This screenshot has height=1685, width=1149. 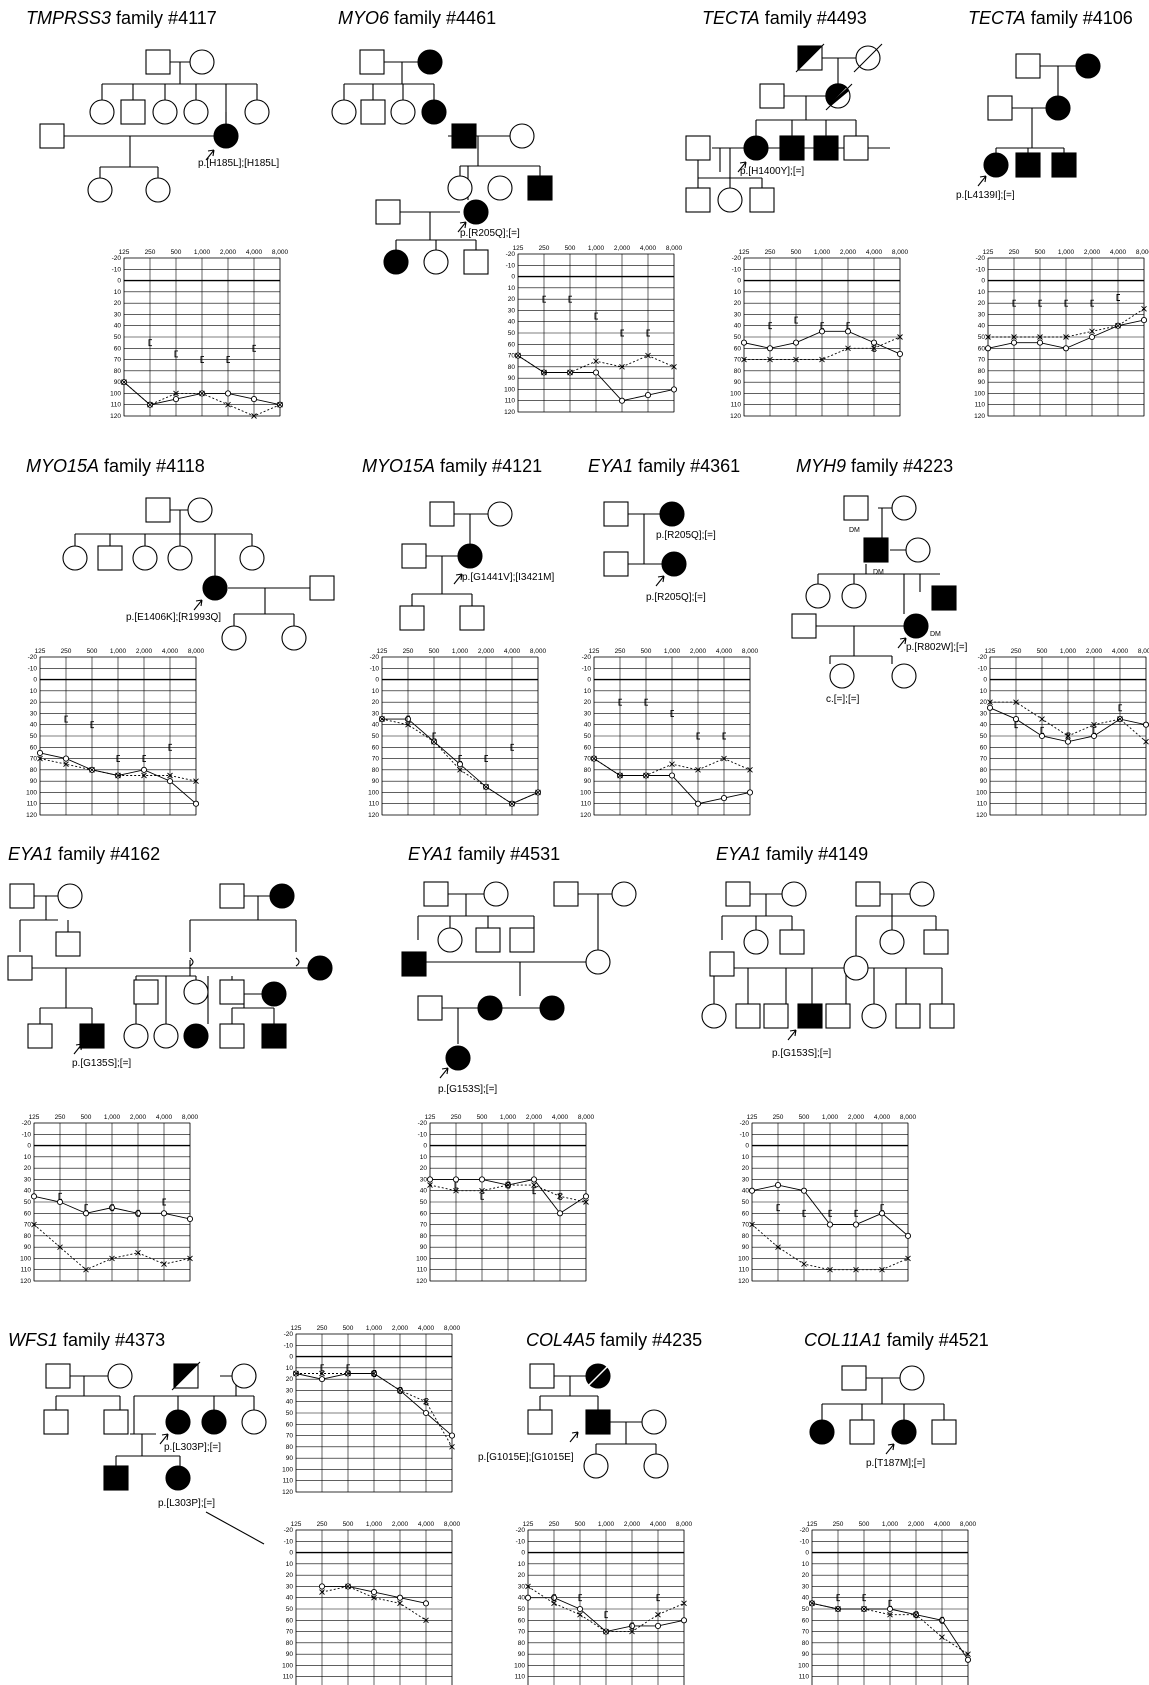 I want to click on proband-arrow, so click(x=164, y=1439).